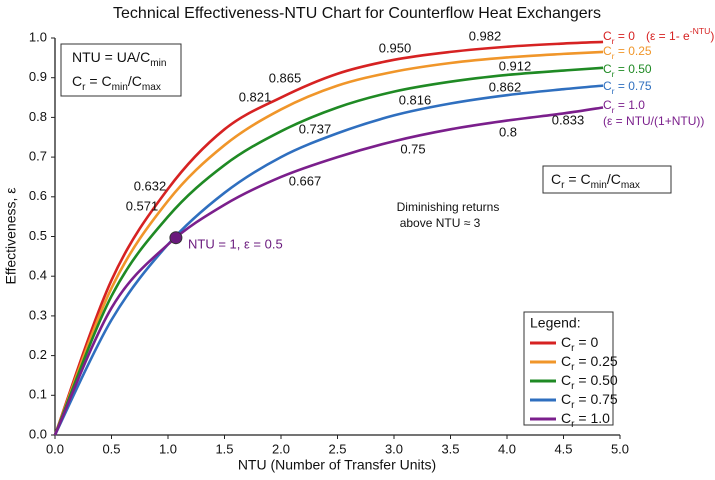 The height and width of the screenshot is (480, 715). I want to click on y-tick-label: 0.0, so click(38, 433).